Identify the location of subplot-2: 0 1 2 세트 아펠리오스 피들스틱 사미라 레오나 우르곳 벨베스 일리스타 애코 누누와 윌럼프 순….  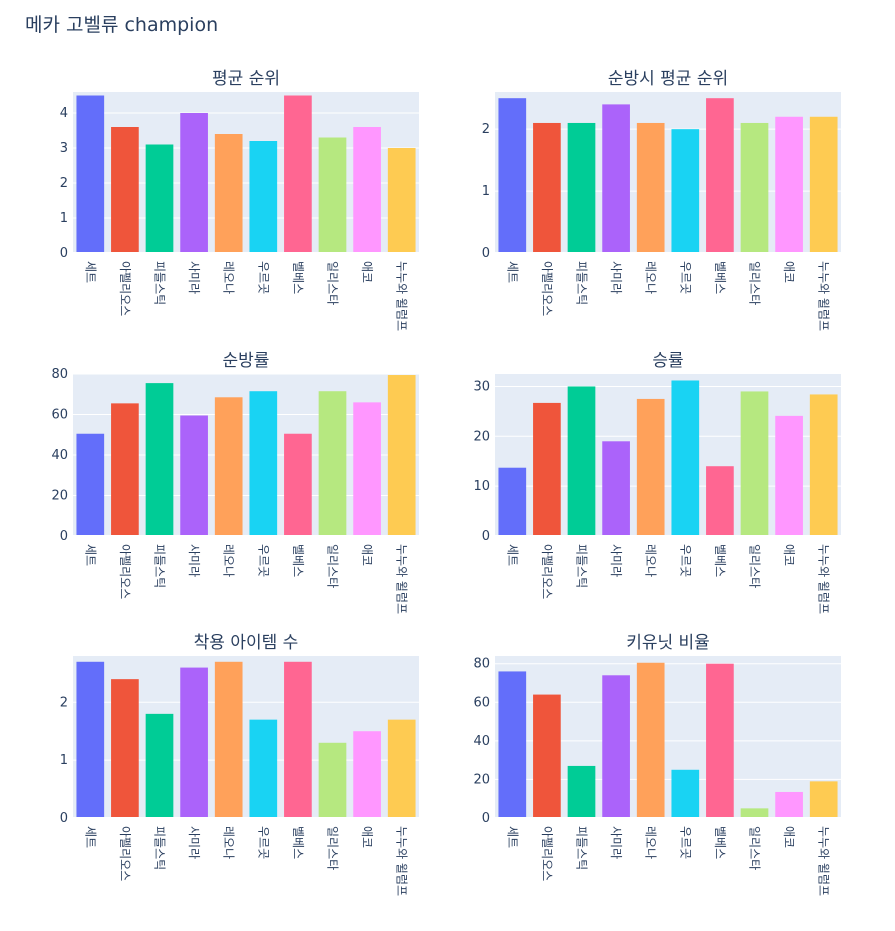
(661, 200).